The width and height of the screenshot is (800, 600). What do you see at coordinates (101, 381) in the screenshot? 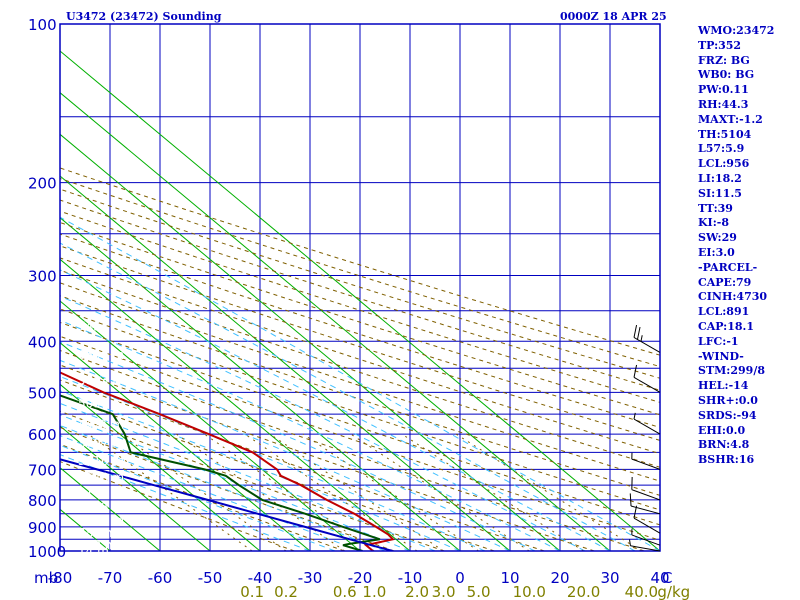
I see `height-label: 5803 m` at bounding box center [101, 381].